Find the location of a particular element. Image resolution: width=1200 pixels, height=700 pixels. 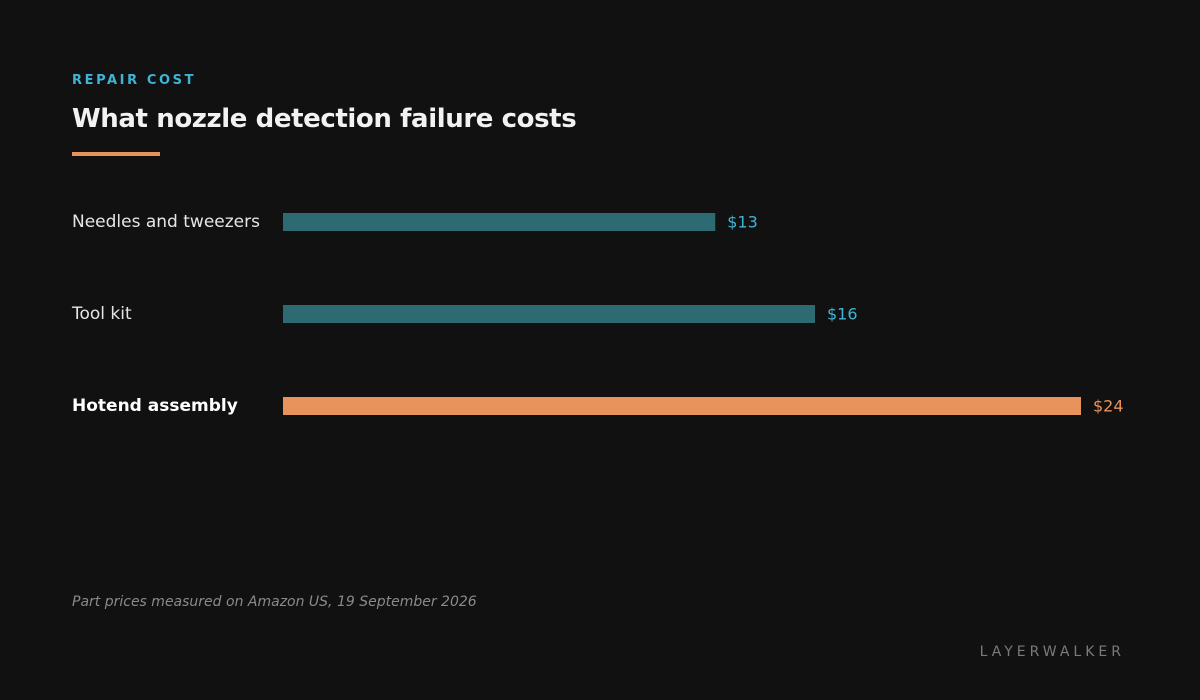

category-label: Hotend assembly is located at coordinates (155, 406).